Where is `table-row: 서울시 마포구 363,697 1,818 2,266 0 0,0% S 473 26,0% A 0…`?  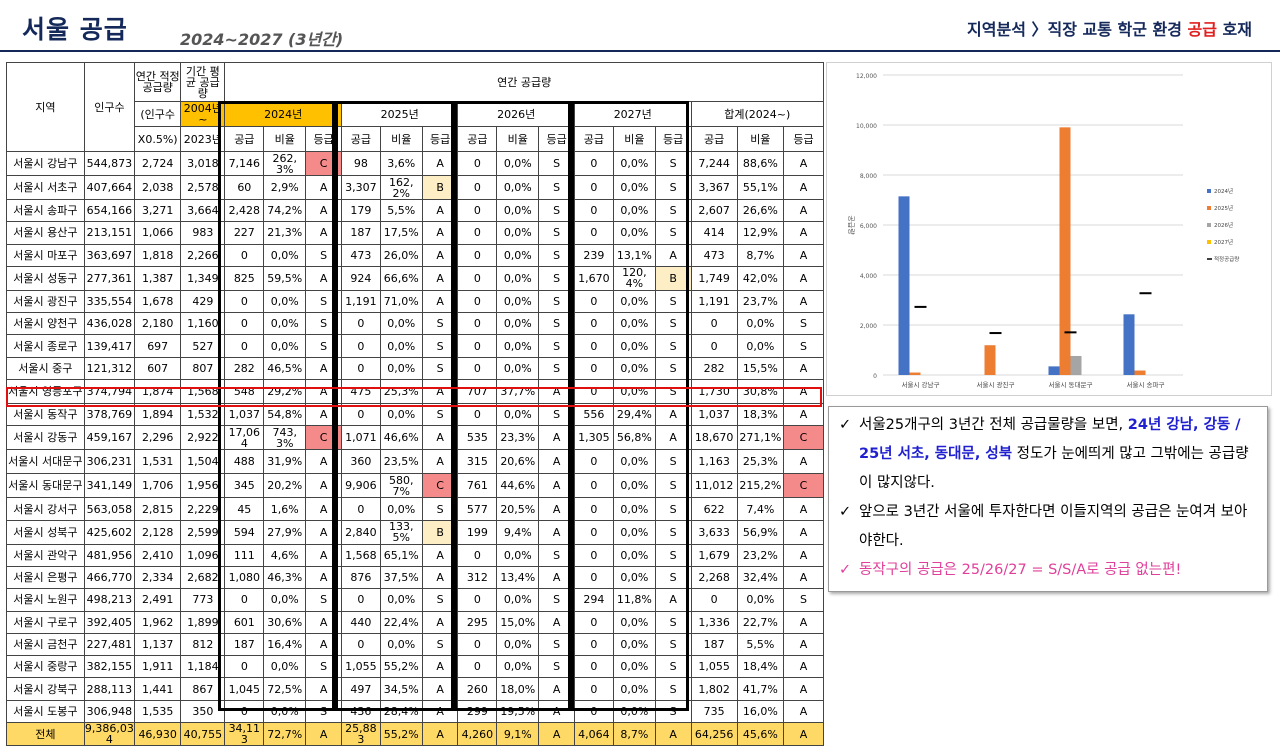
table-row: 서울시 마포구 363,697 1,818 2,266 0 0,0% S 473 26,0% A 0… is located at coordinates (415, 255).